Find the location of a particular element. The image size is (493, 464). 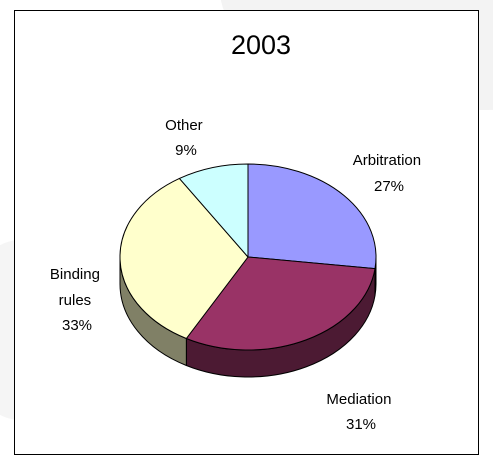

label-binding-rules-line1: Binding is located at coordinates (75, 274).